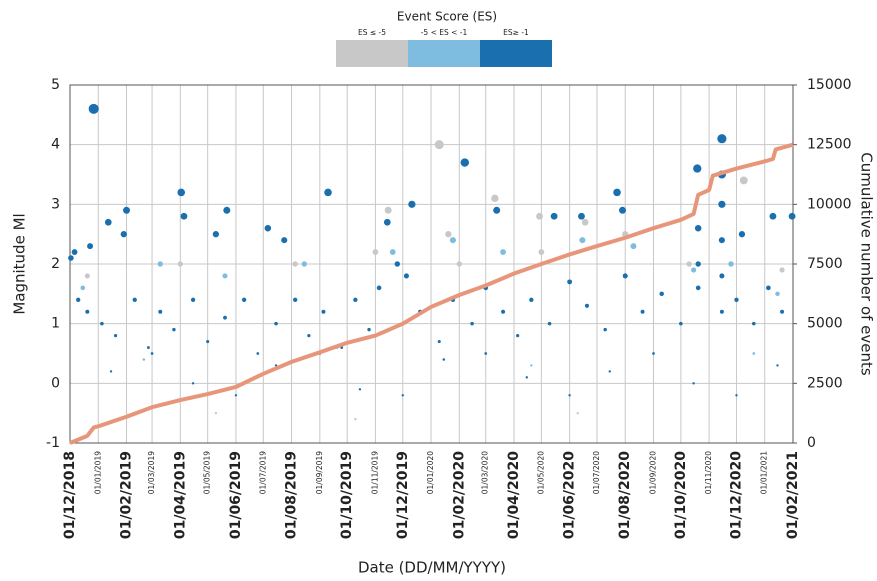  Describe the element at coordinates (432, 568) in the screenshot. I see `x-axis-label: Date (DD/MM/YYYY)` at that location.